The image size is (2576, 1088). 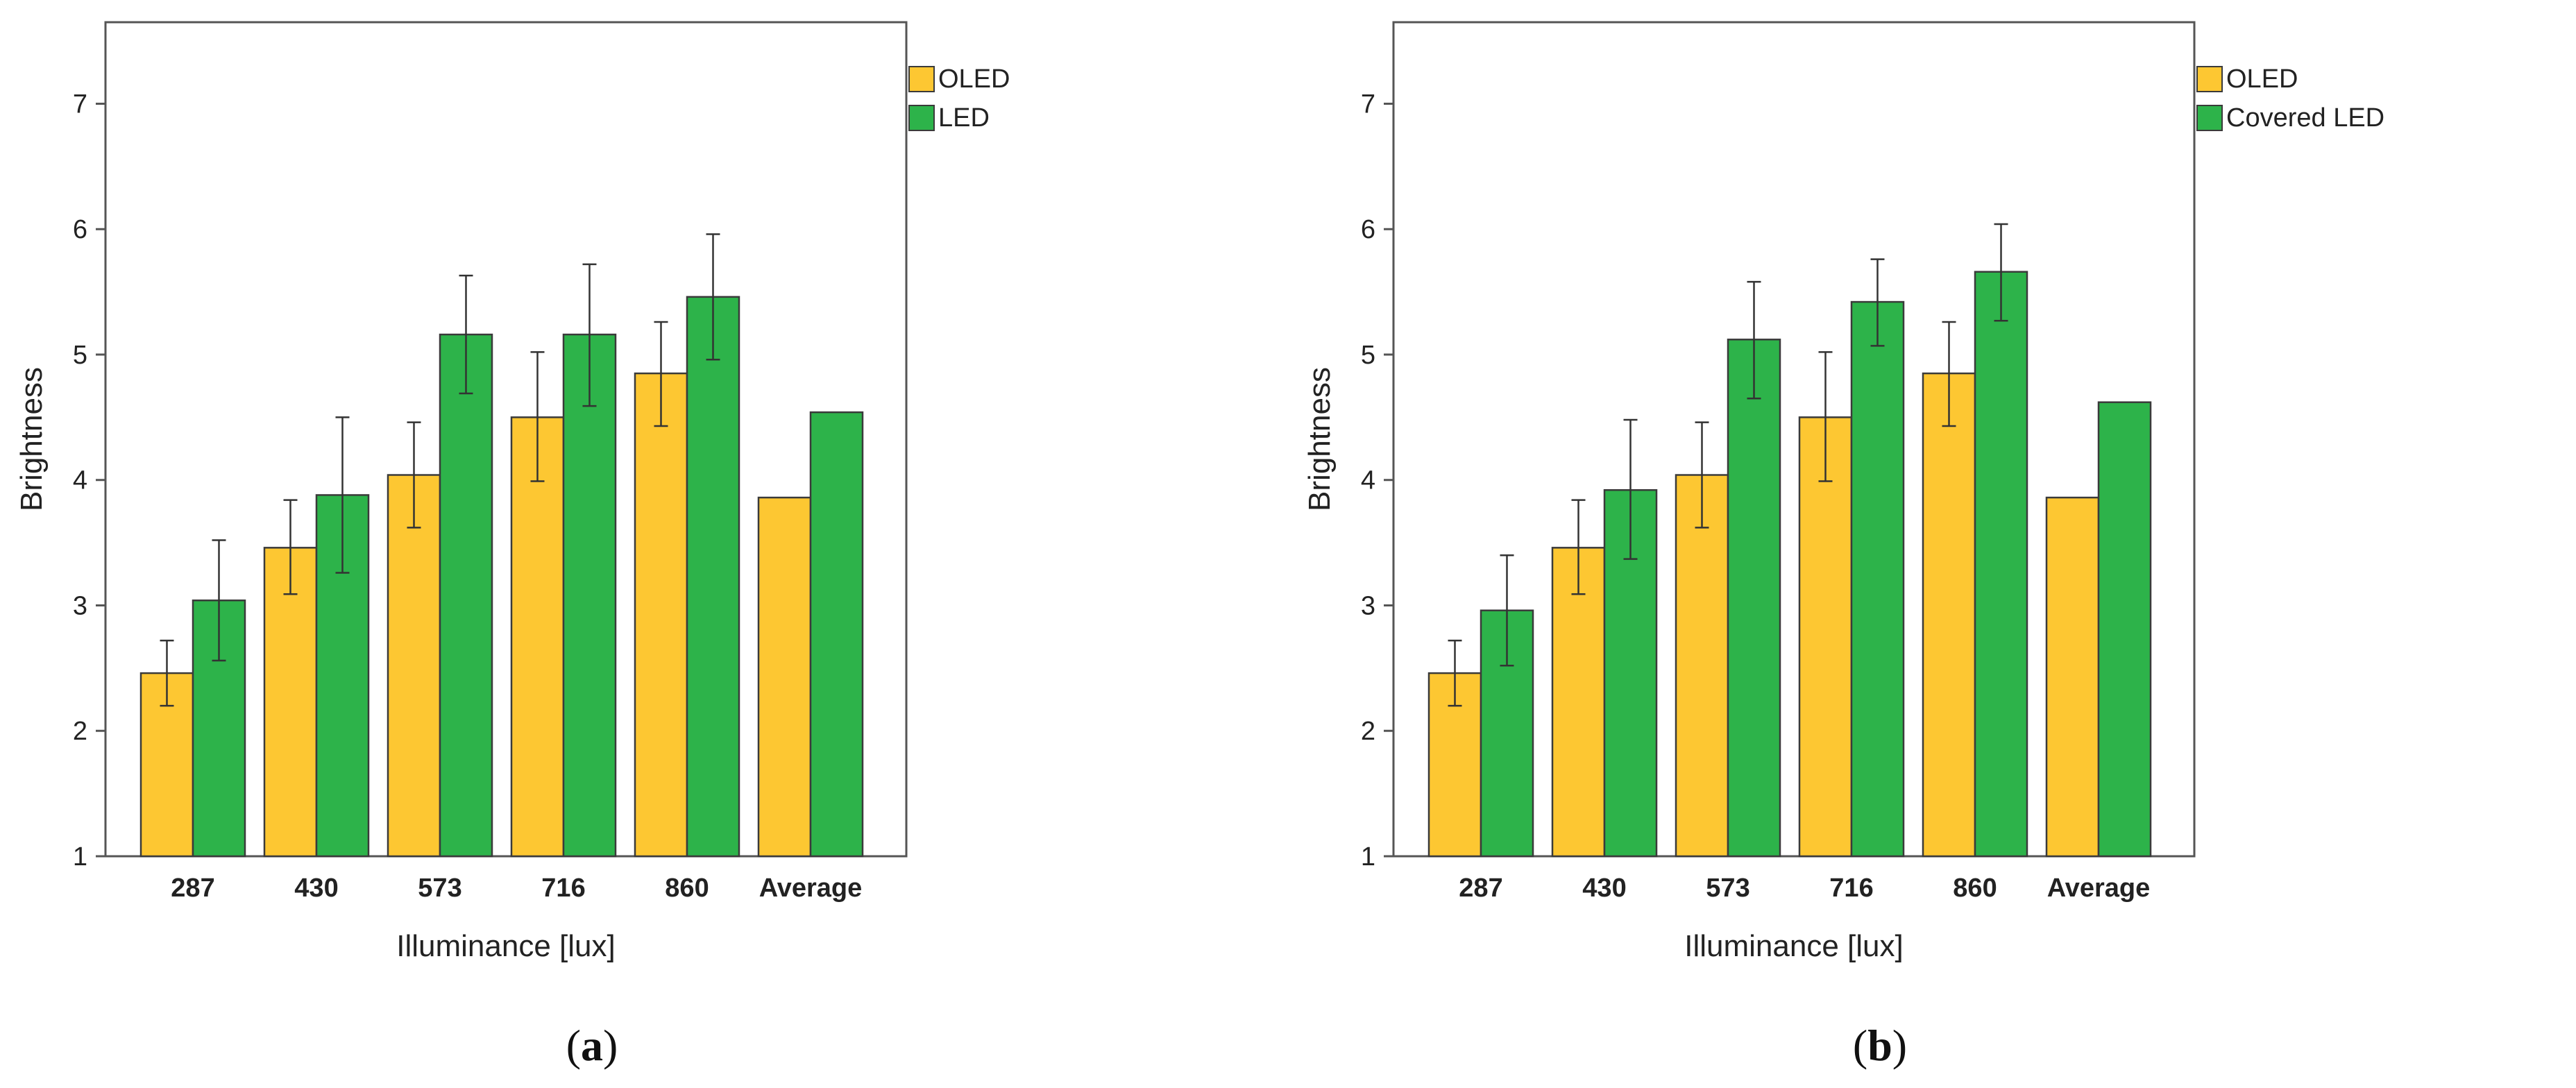 I want to click on bar-led-average, so click(x=837, y=634).